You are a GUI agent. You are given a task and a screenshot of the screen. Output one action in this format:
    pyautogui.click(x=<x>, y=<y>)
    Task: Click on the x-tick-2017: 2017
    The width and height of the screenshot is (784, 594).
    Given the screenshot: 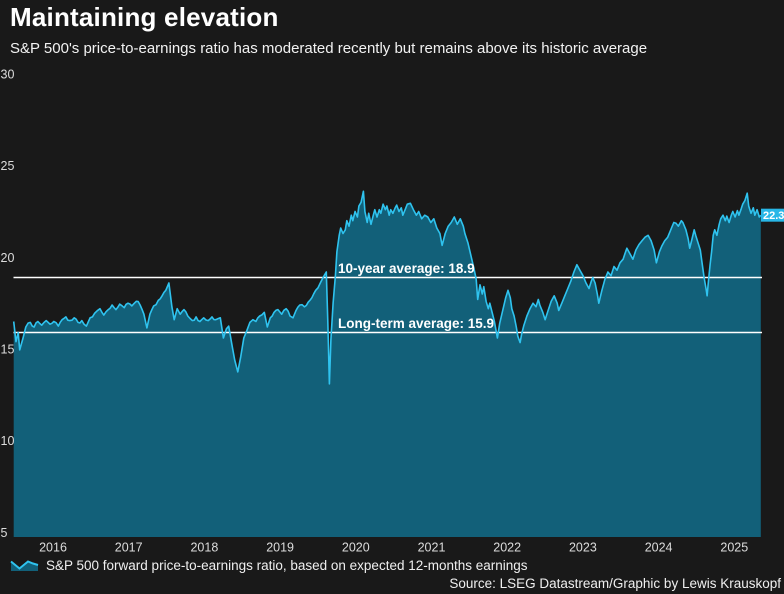 What is the action you would take?
    pyautogui.click(x=129, y=548)
    